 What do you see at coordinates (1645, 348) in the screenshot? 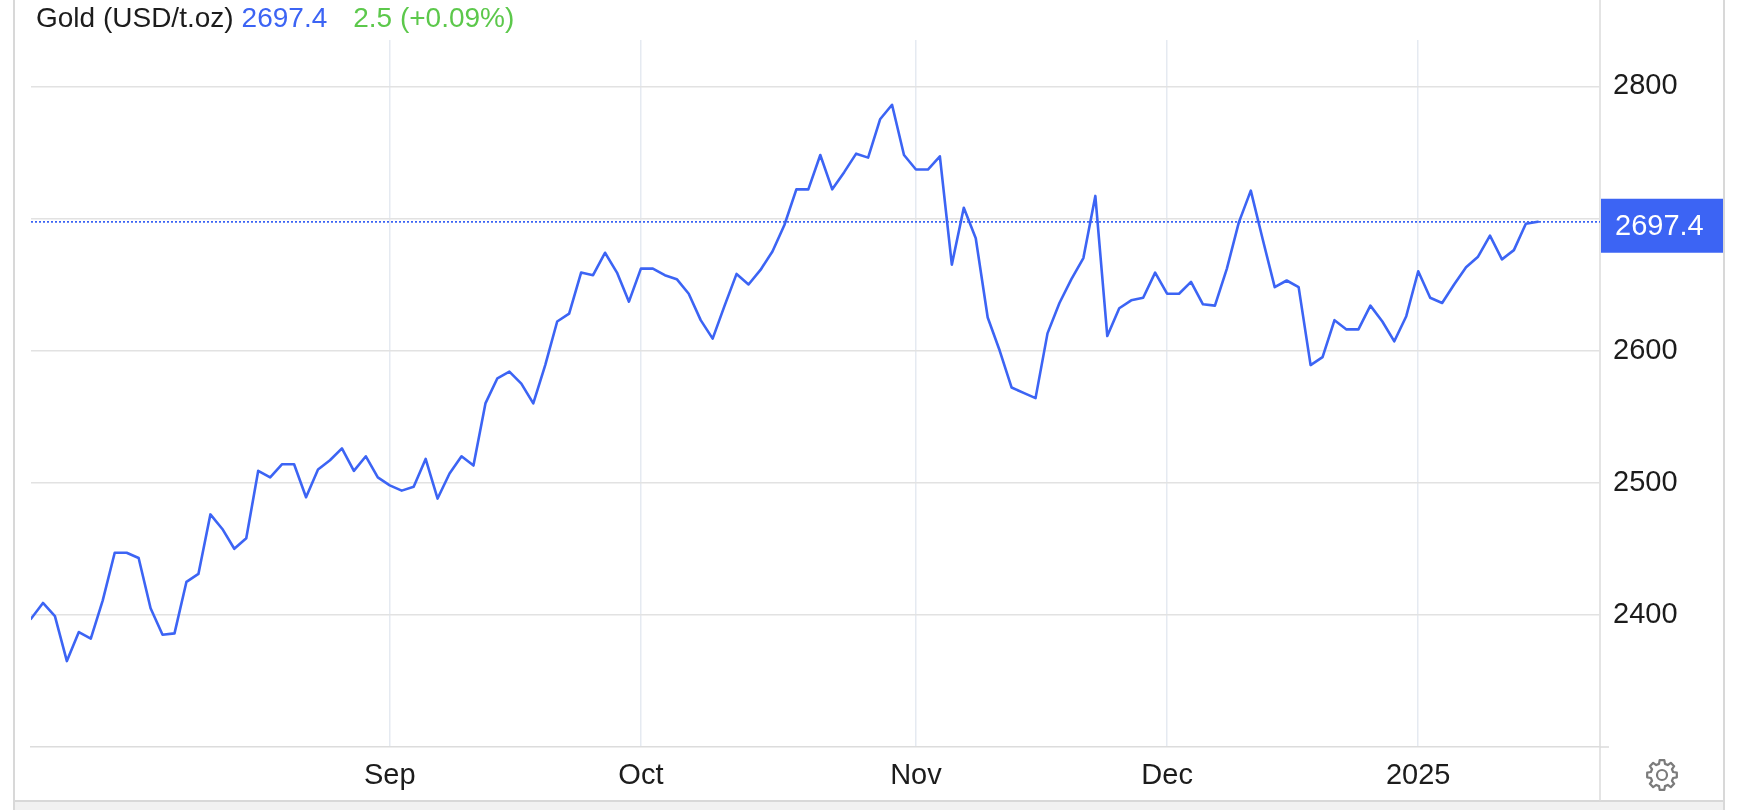
I see `y-tick-label: 2600` at bounding box center [1645, 348].